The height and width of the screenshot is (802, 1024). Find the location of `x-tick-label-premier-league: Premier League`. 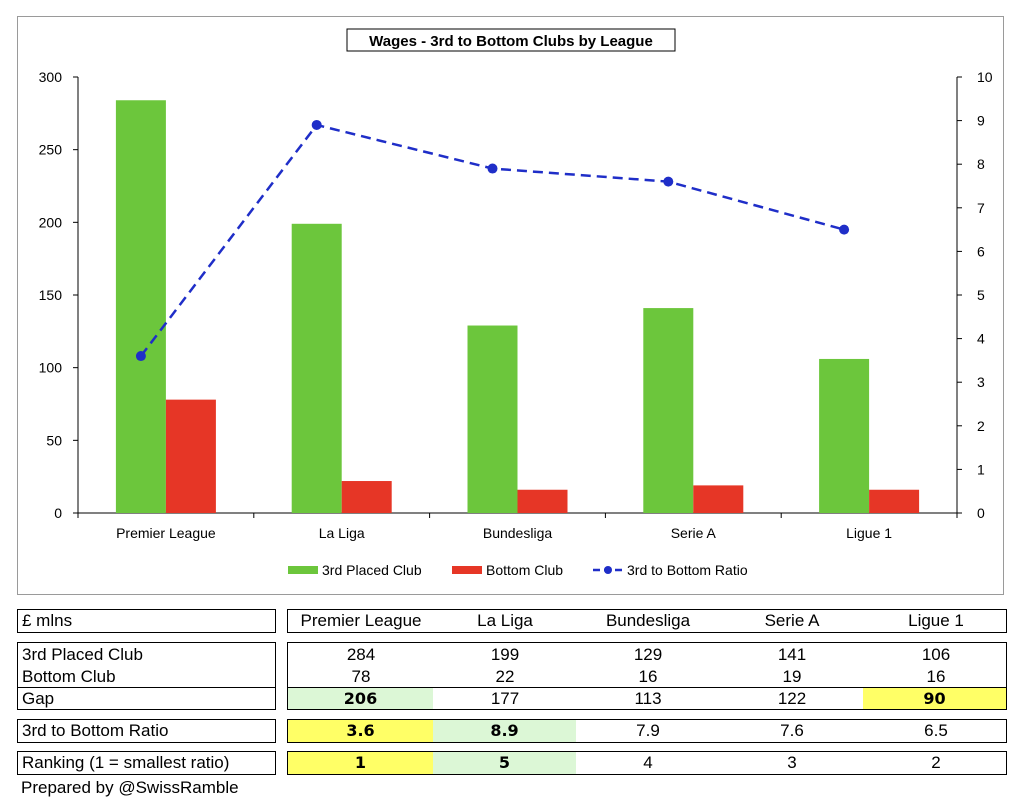

x-tick-label-premier-league: Premier League is located at coordinates (166, 533).